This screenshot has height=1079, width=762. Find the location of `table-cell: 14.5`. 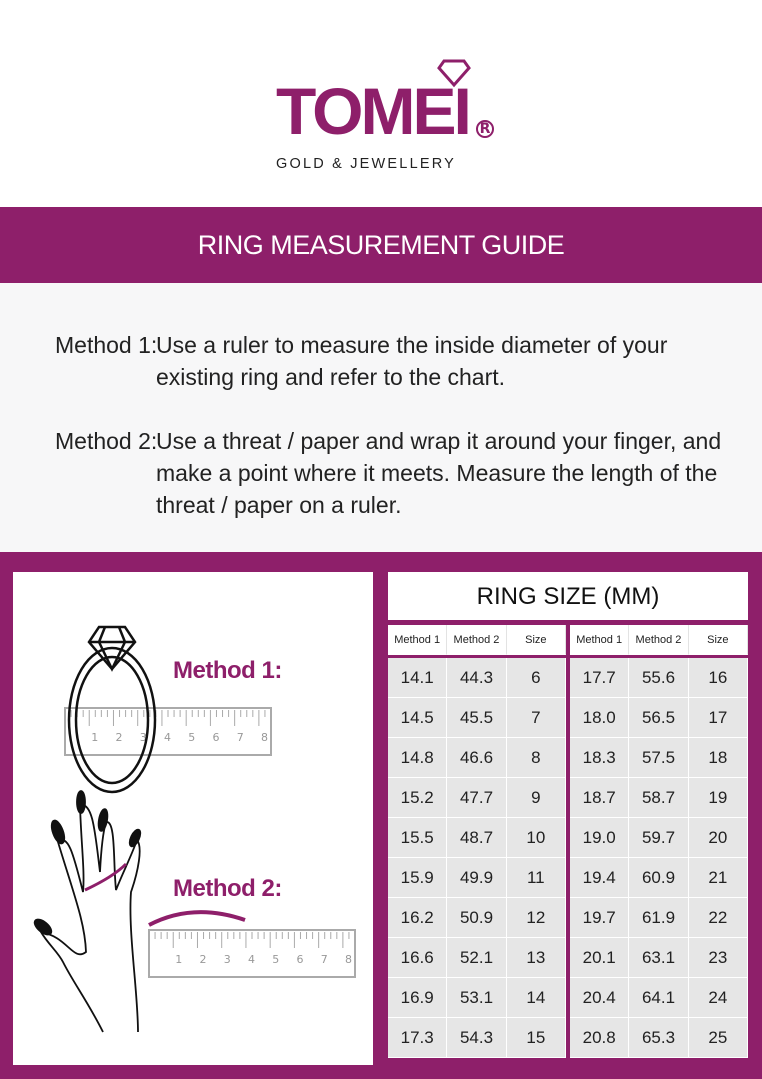

table-cell: 14.5 is located at coordinates (418, 718).